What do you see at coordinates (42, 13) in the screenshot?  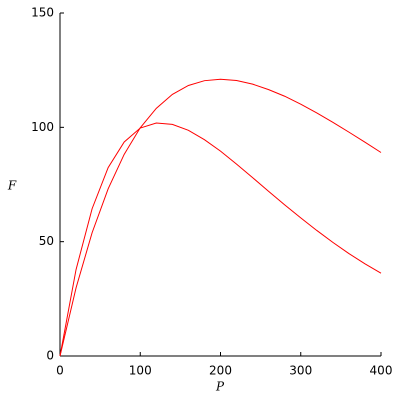 I see `y-tick-label: 150` at bounding box center [42, 13].